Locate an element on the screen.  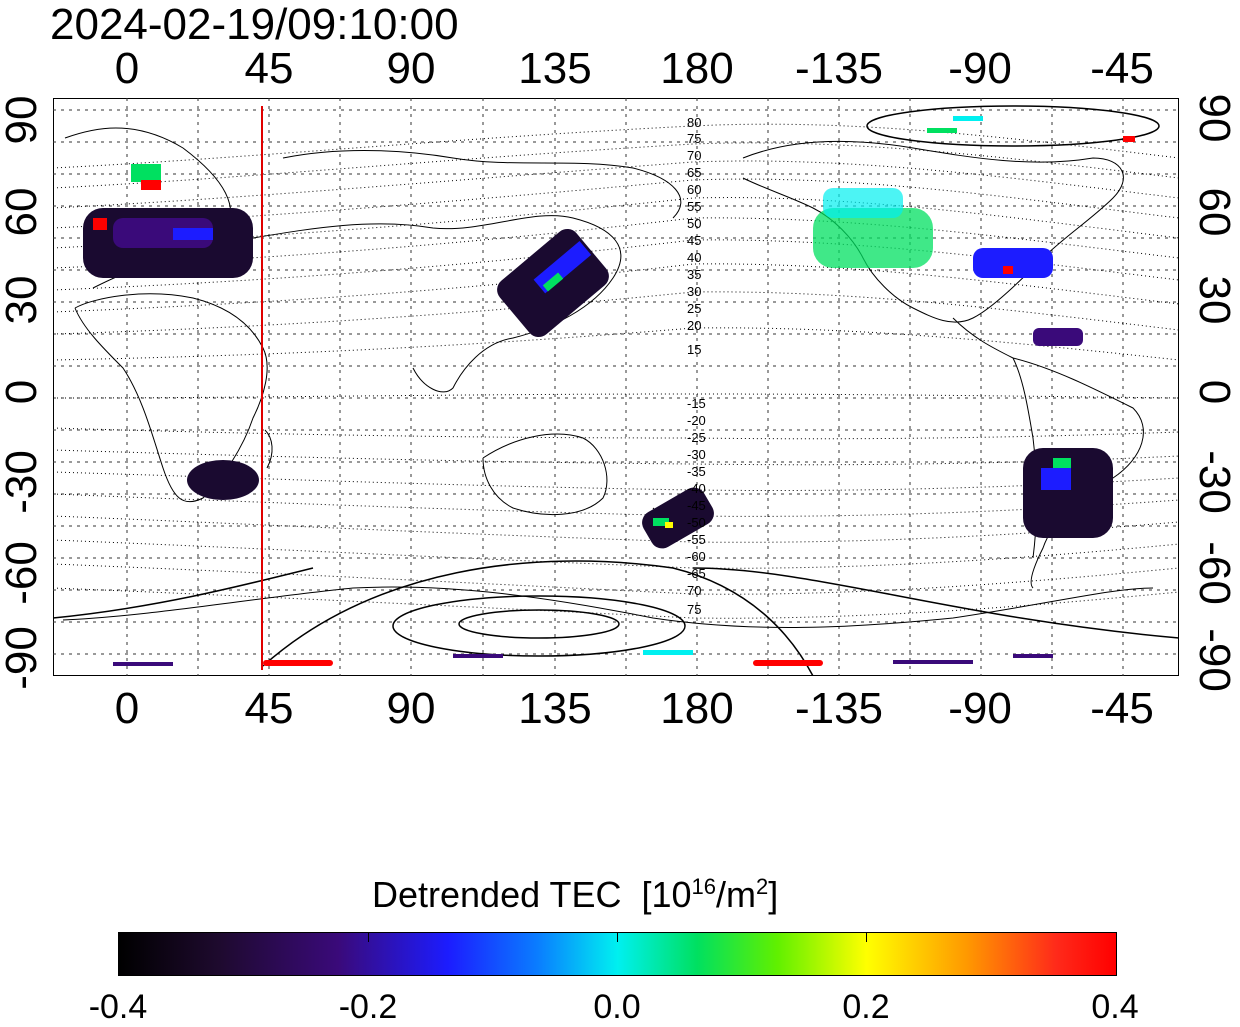
bottom-lon-tick: 90 is located at coordinates (411, 708).